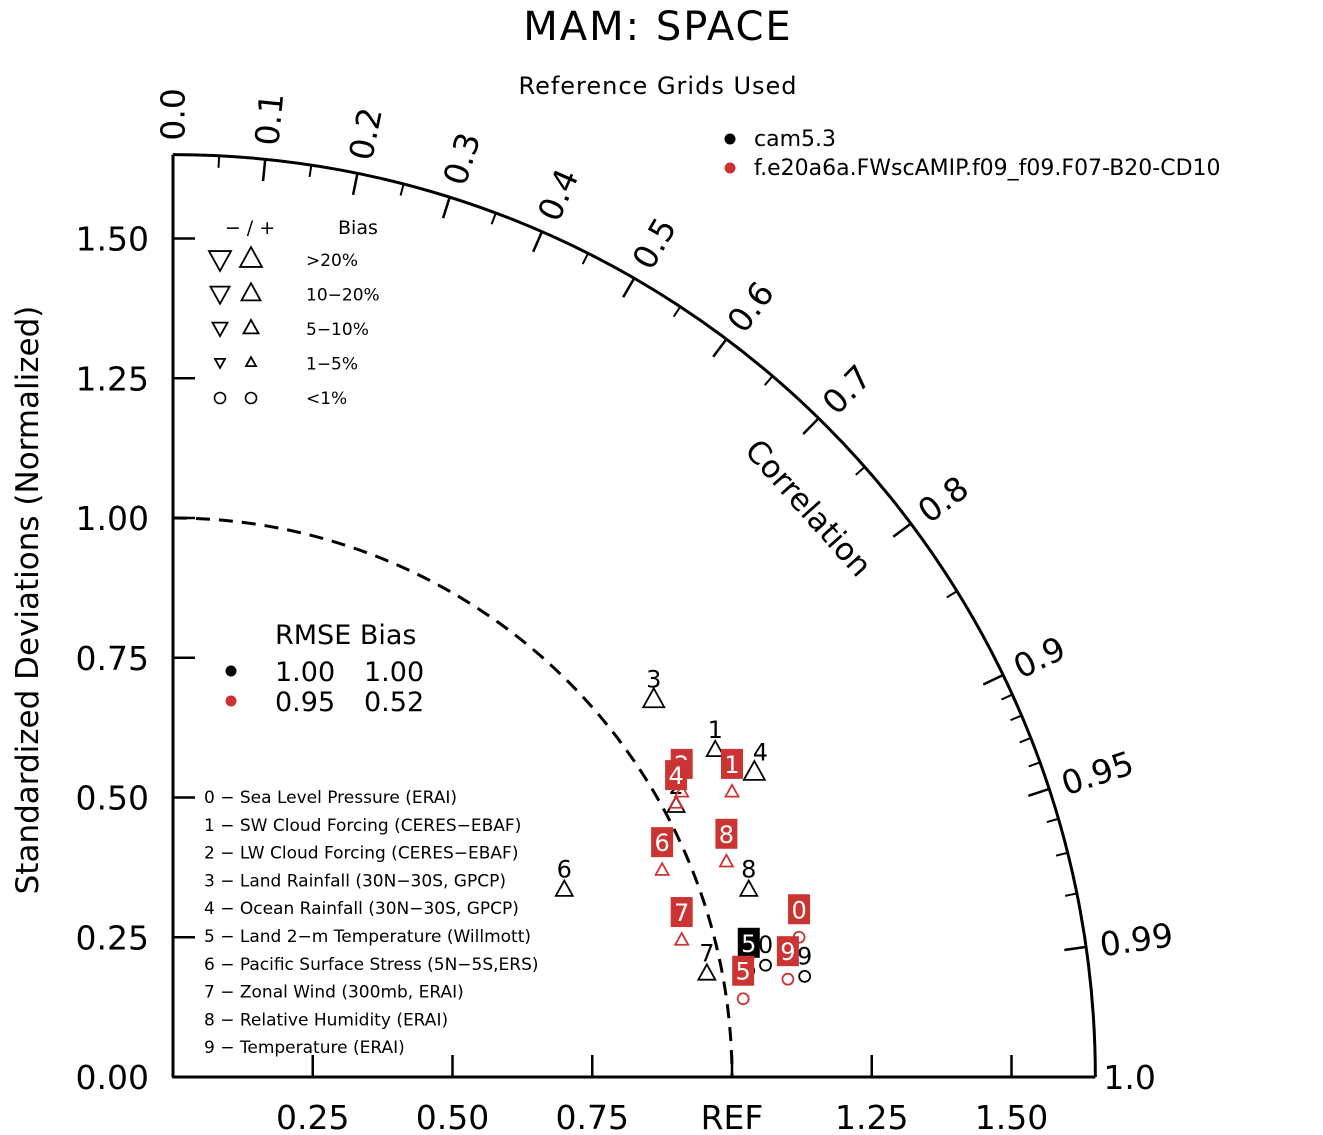  What do you see at coordinates (361, 909) in the screenshot?
I see `variable-legend-item: 4 − Ocean Rainfall (30N−30S, GPCP)` at bounding box center [361, 909].